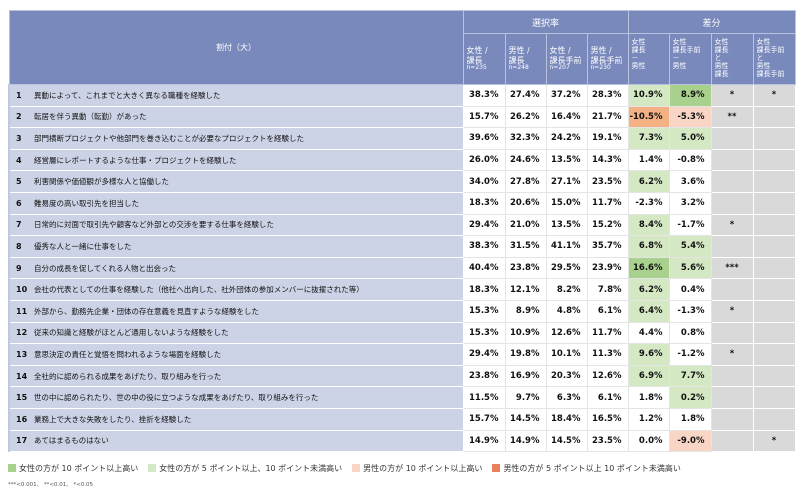 This screenshot has height=492, width=800. I want to click on rate-cell: 7.8%, so click(607, 289).